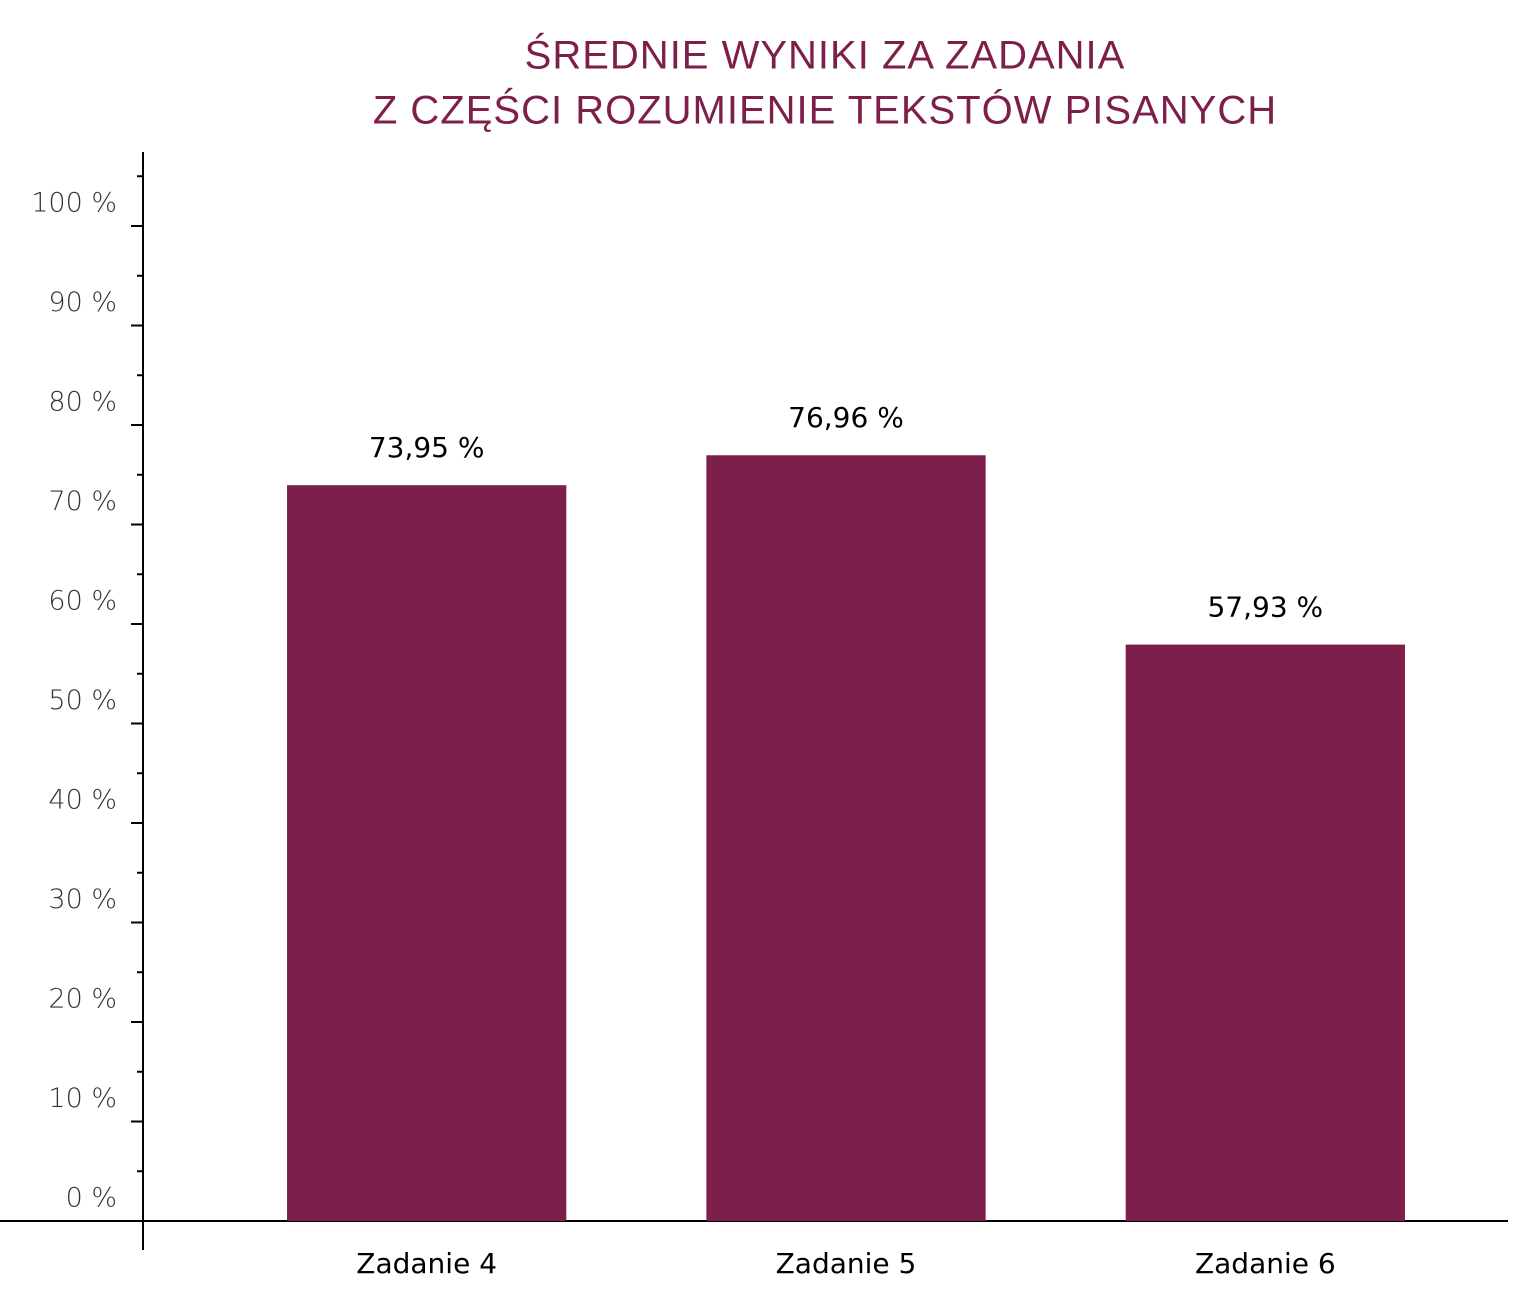  What do you see at coordinates (825, 55) in the screenshot?
I see `chart-title: ŚREDNIE WYNIKI ZA ZADANIA` at bounding box center [825, 55].